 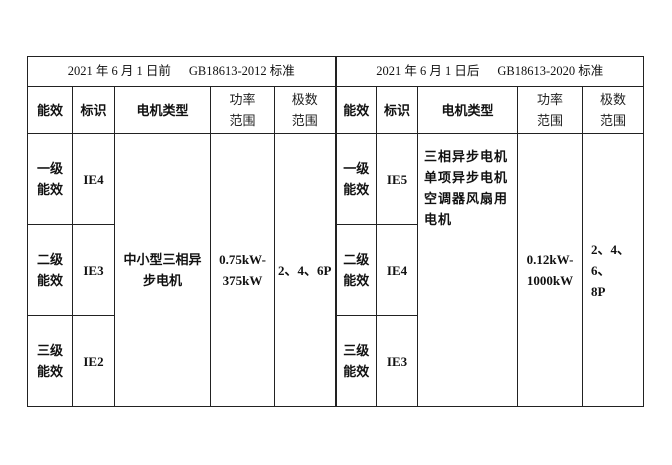 What do you see at coordinates (242, 270) in the screenshot?
I see `power-range: 0.75kW- 375kW` at bounding box center [242, 270].